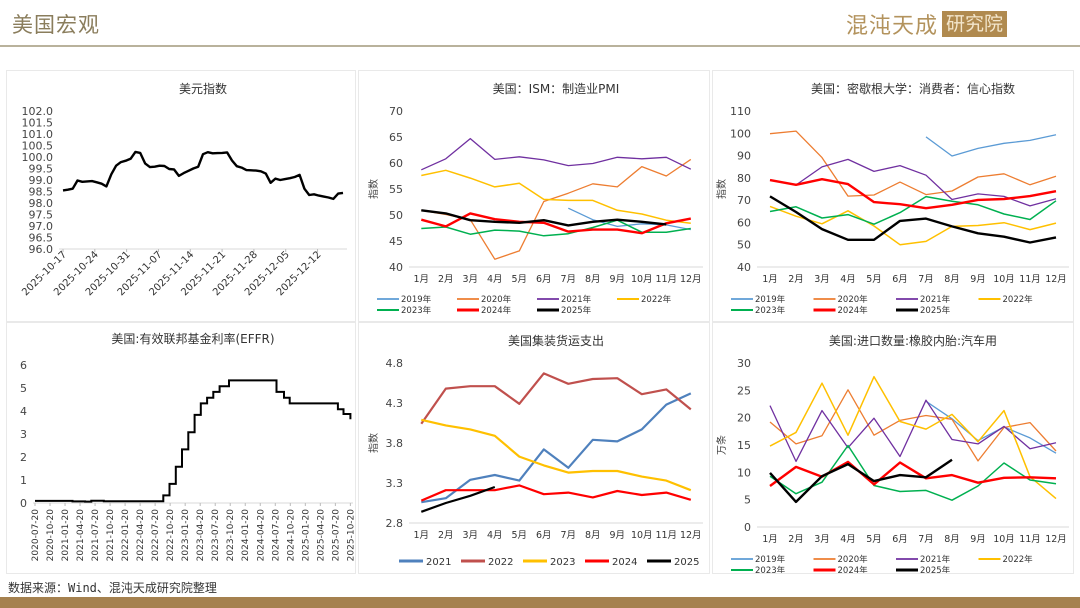 The height and width of the screenshot is (608, 1080). What do you see at coordinates (500, 562) in the screenshot?
I see `legend-label: 2022` at bounding box center [500, 562].